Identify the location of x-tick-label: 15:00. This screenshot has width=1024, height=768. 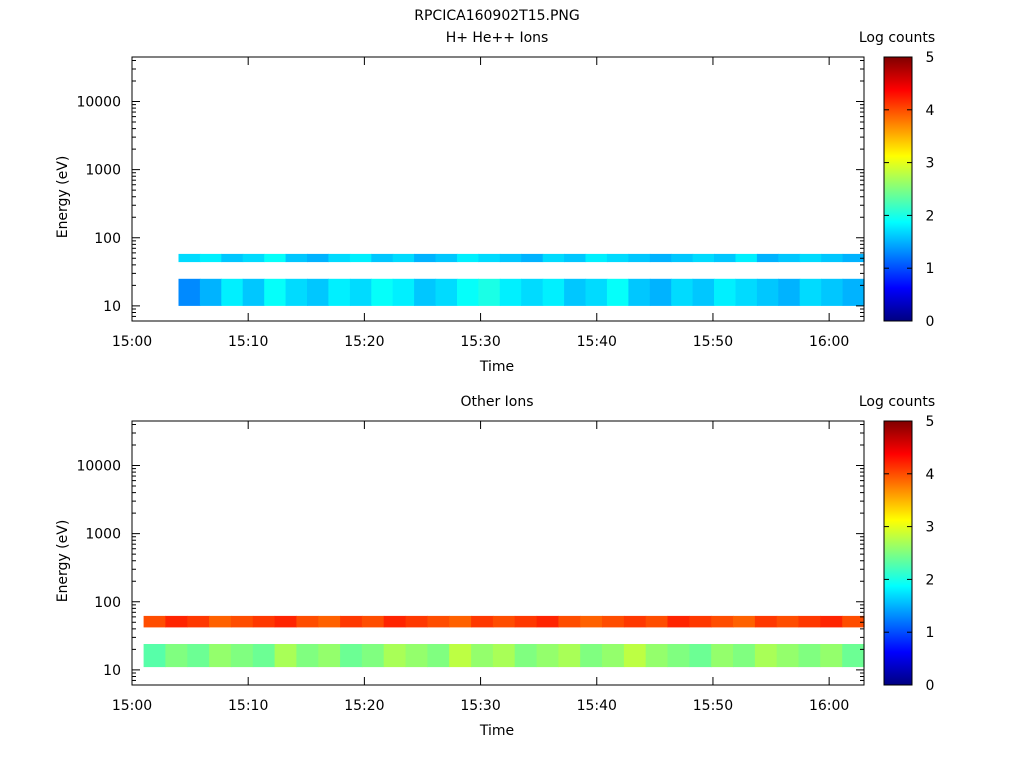
(132, 706).